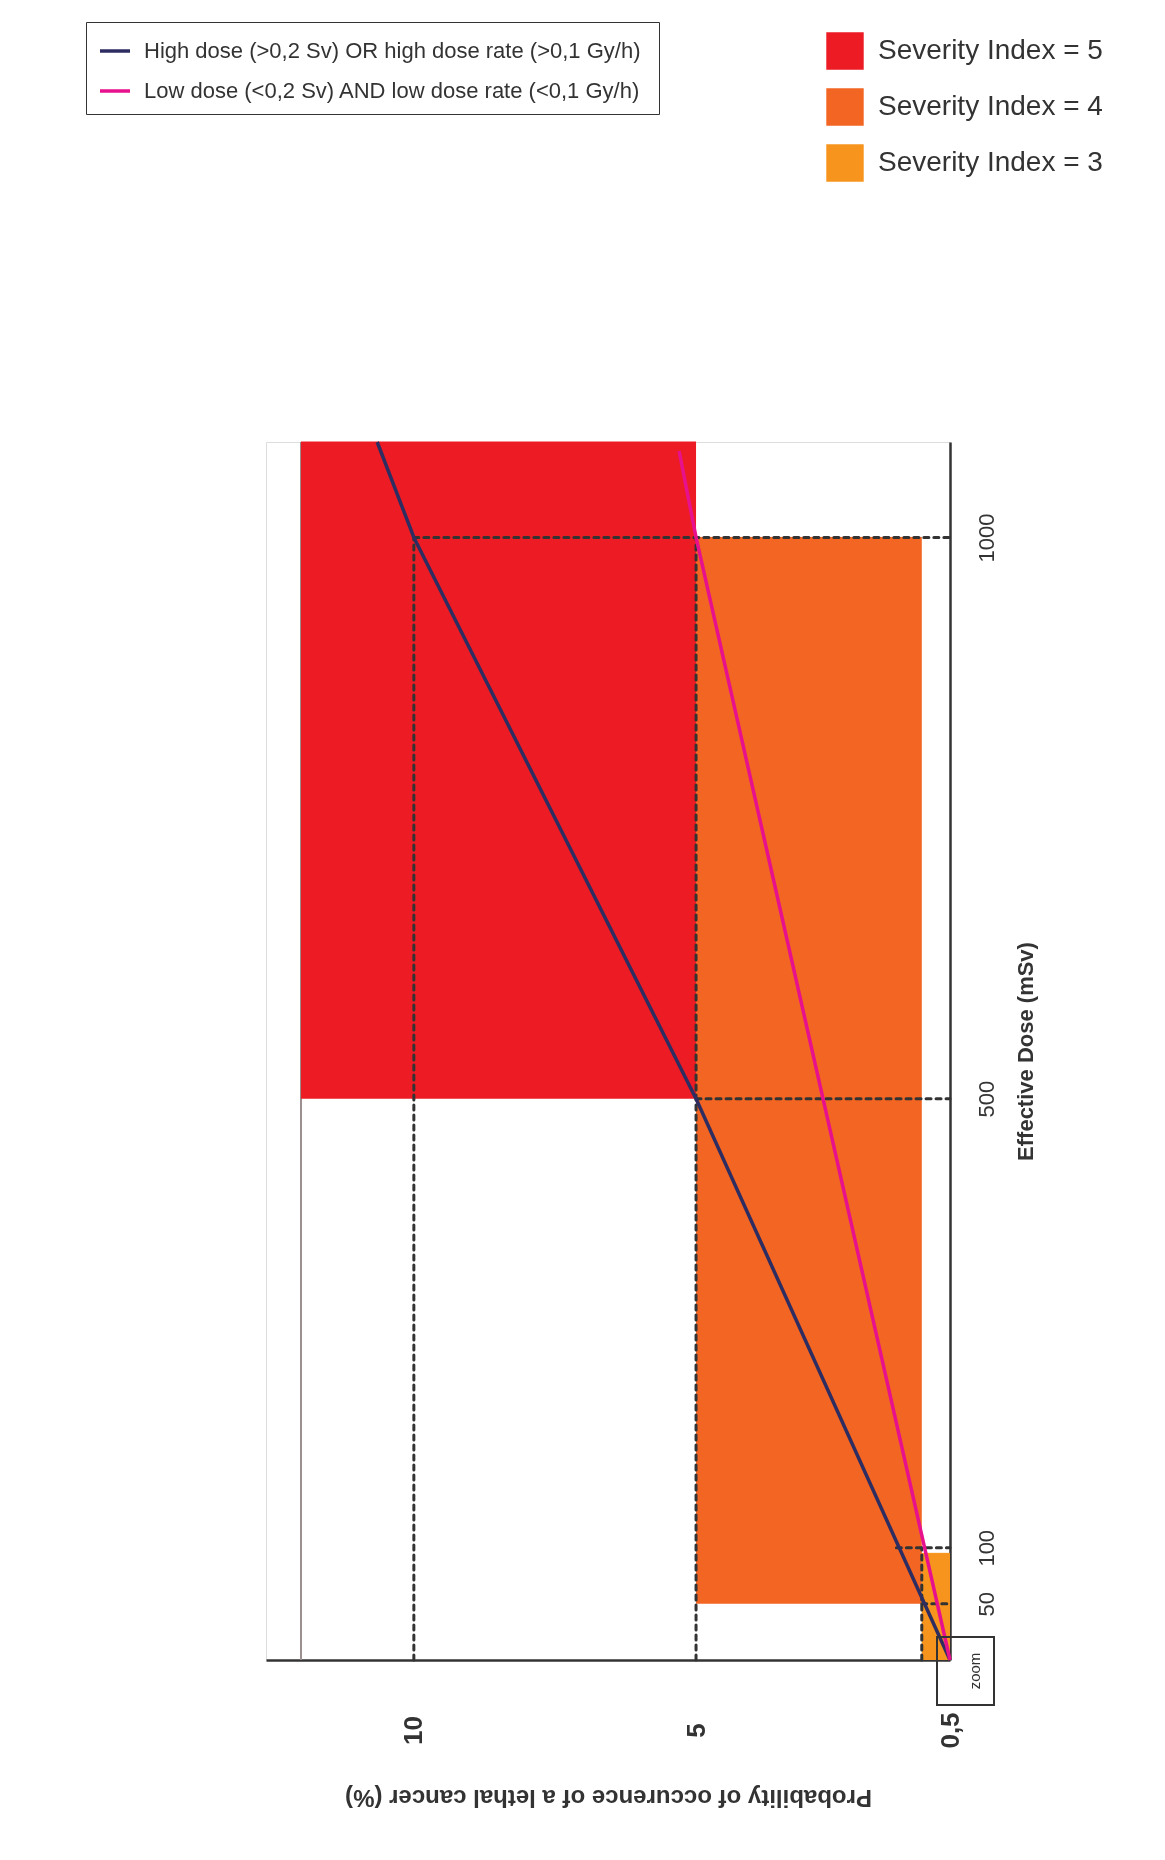 Image resolution: width=1165 pixels, height=1860 pixels. Describe the element at coordinates (990, 49) in the screenshot. I see `legend-label: Severity Index = 5` at that location.